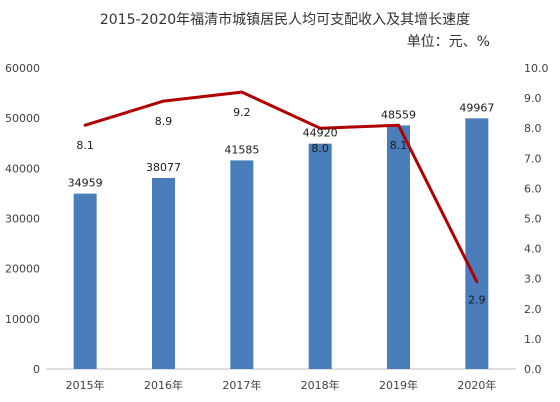 Image resolution: width=560 pixels, height=402 pixels. What do you see at coordinates (533, 128) in the screenshot?
I see `right-tick-label-8: 8.0` at bounding box center [533, 128].